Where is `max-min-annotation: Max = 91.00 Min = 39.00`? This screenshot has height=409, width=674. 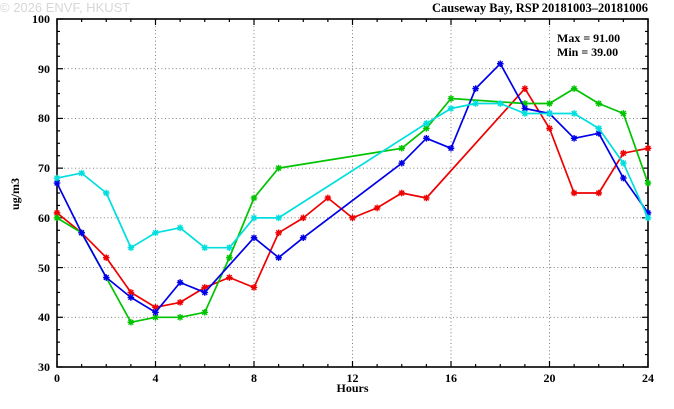
max-min-annotation: Max = 91.00 Min = 39.00 is located at coordinates (588, 45).